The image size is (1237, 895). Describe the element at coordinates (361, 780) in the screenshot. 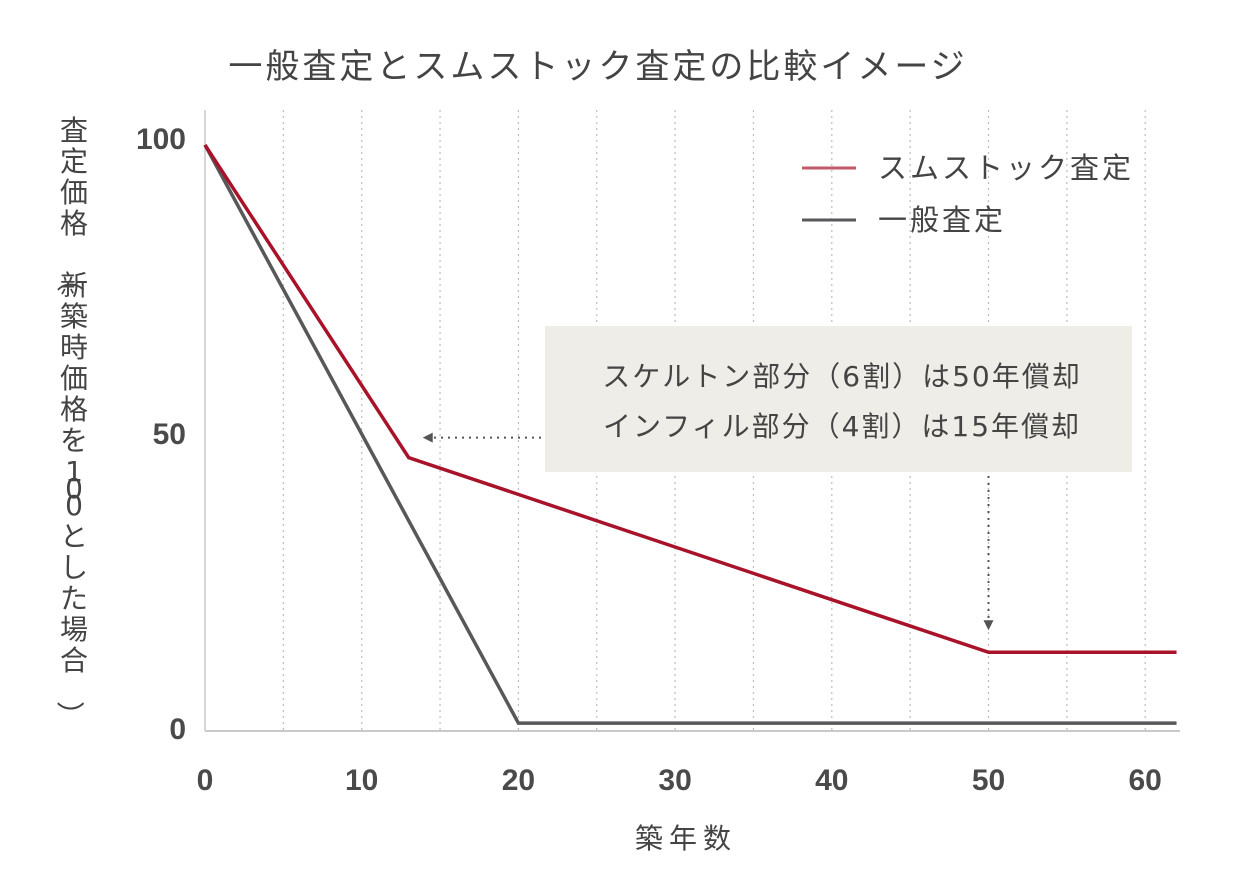

I see `x-tick-label-10: 10` at that location.